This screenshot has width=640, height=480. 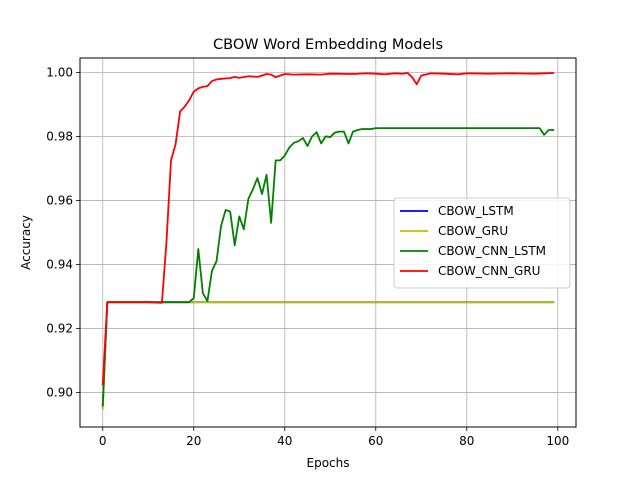 I want to click on y-tick-label: 0.92, so click(x=59, y=328).